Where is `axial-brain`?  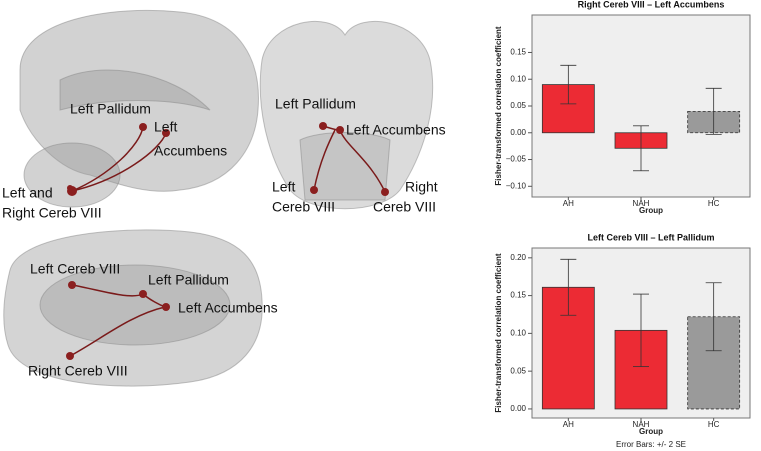
axial-brain is located at coordinates (133, 308).